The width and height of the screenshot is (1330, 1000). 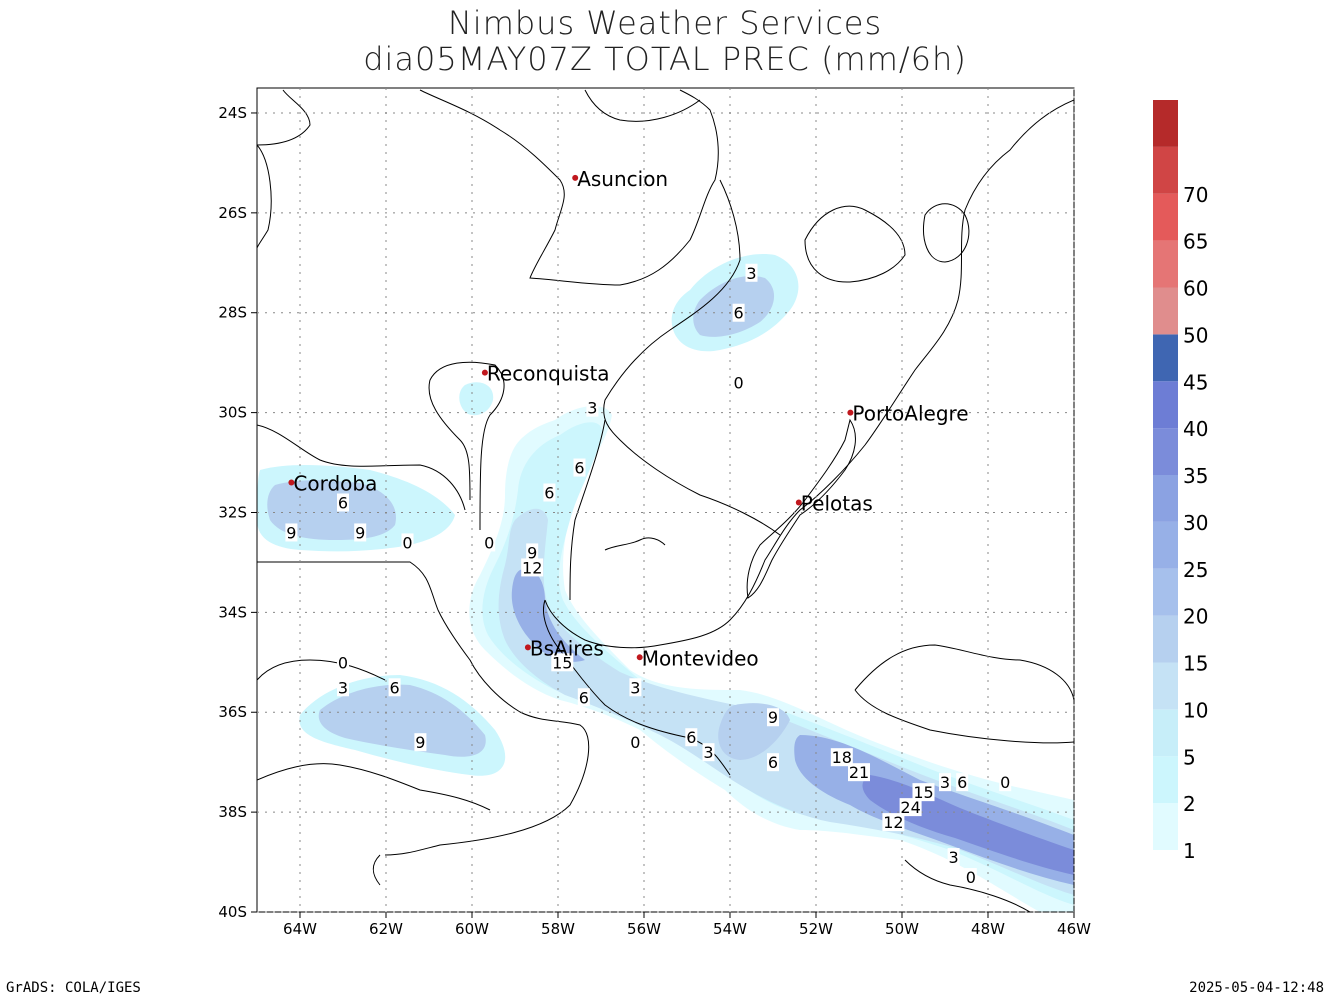 What do you see at coordinates (569, 187) in the screenshot?
I see `border-paraguay` at bounding box center [569, 187].